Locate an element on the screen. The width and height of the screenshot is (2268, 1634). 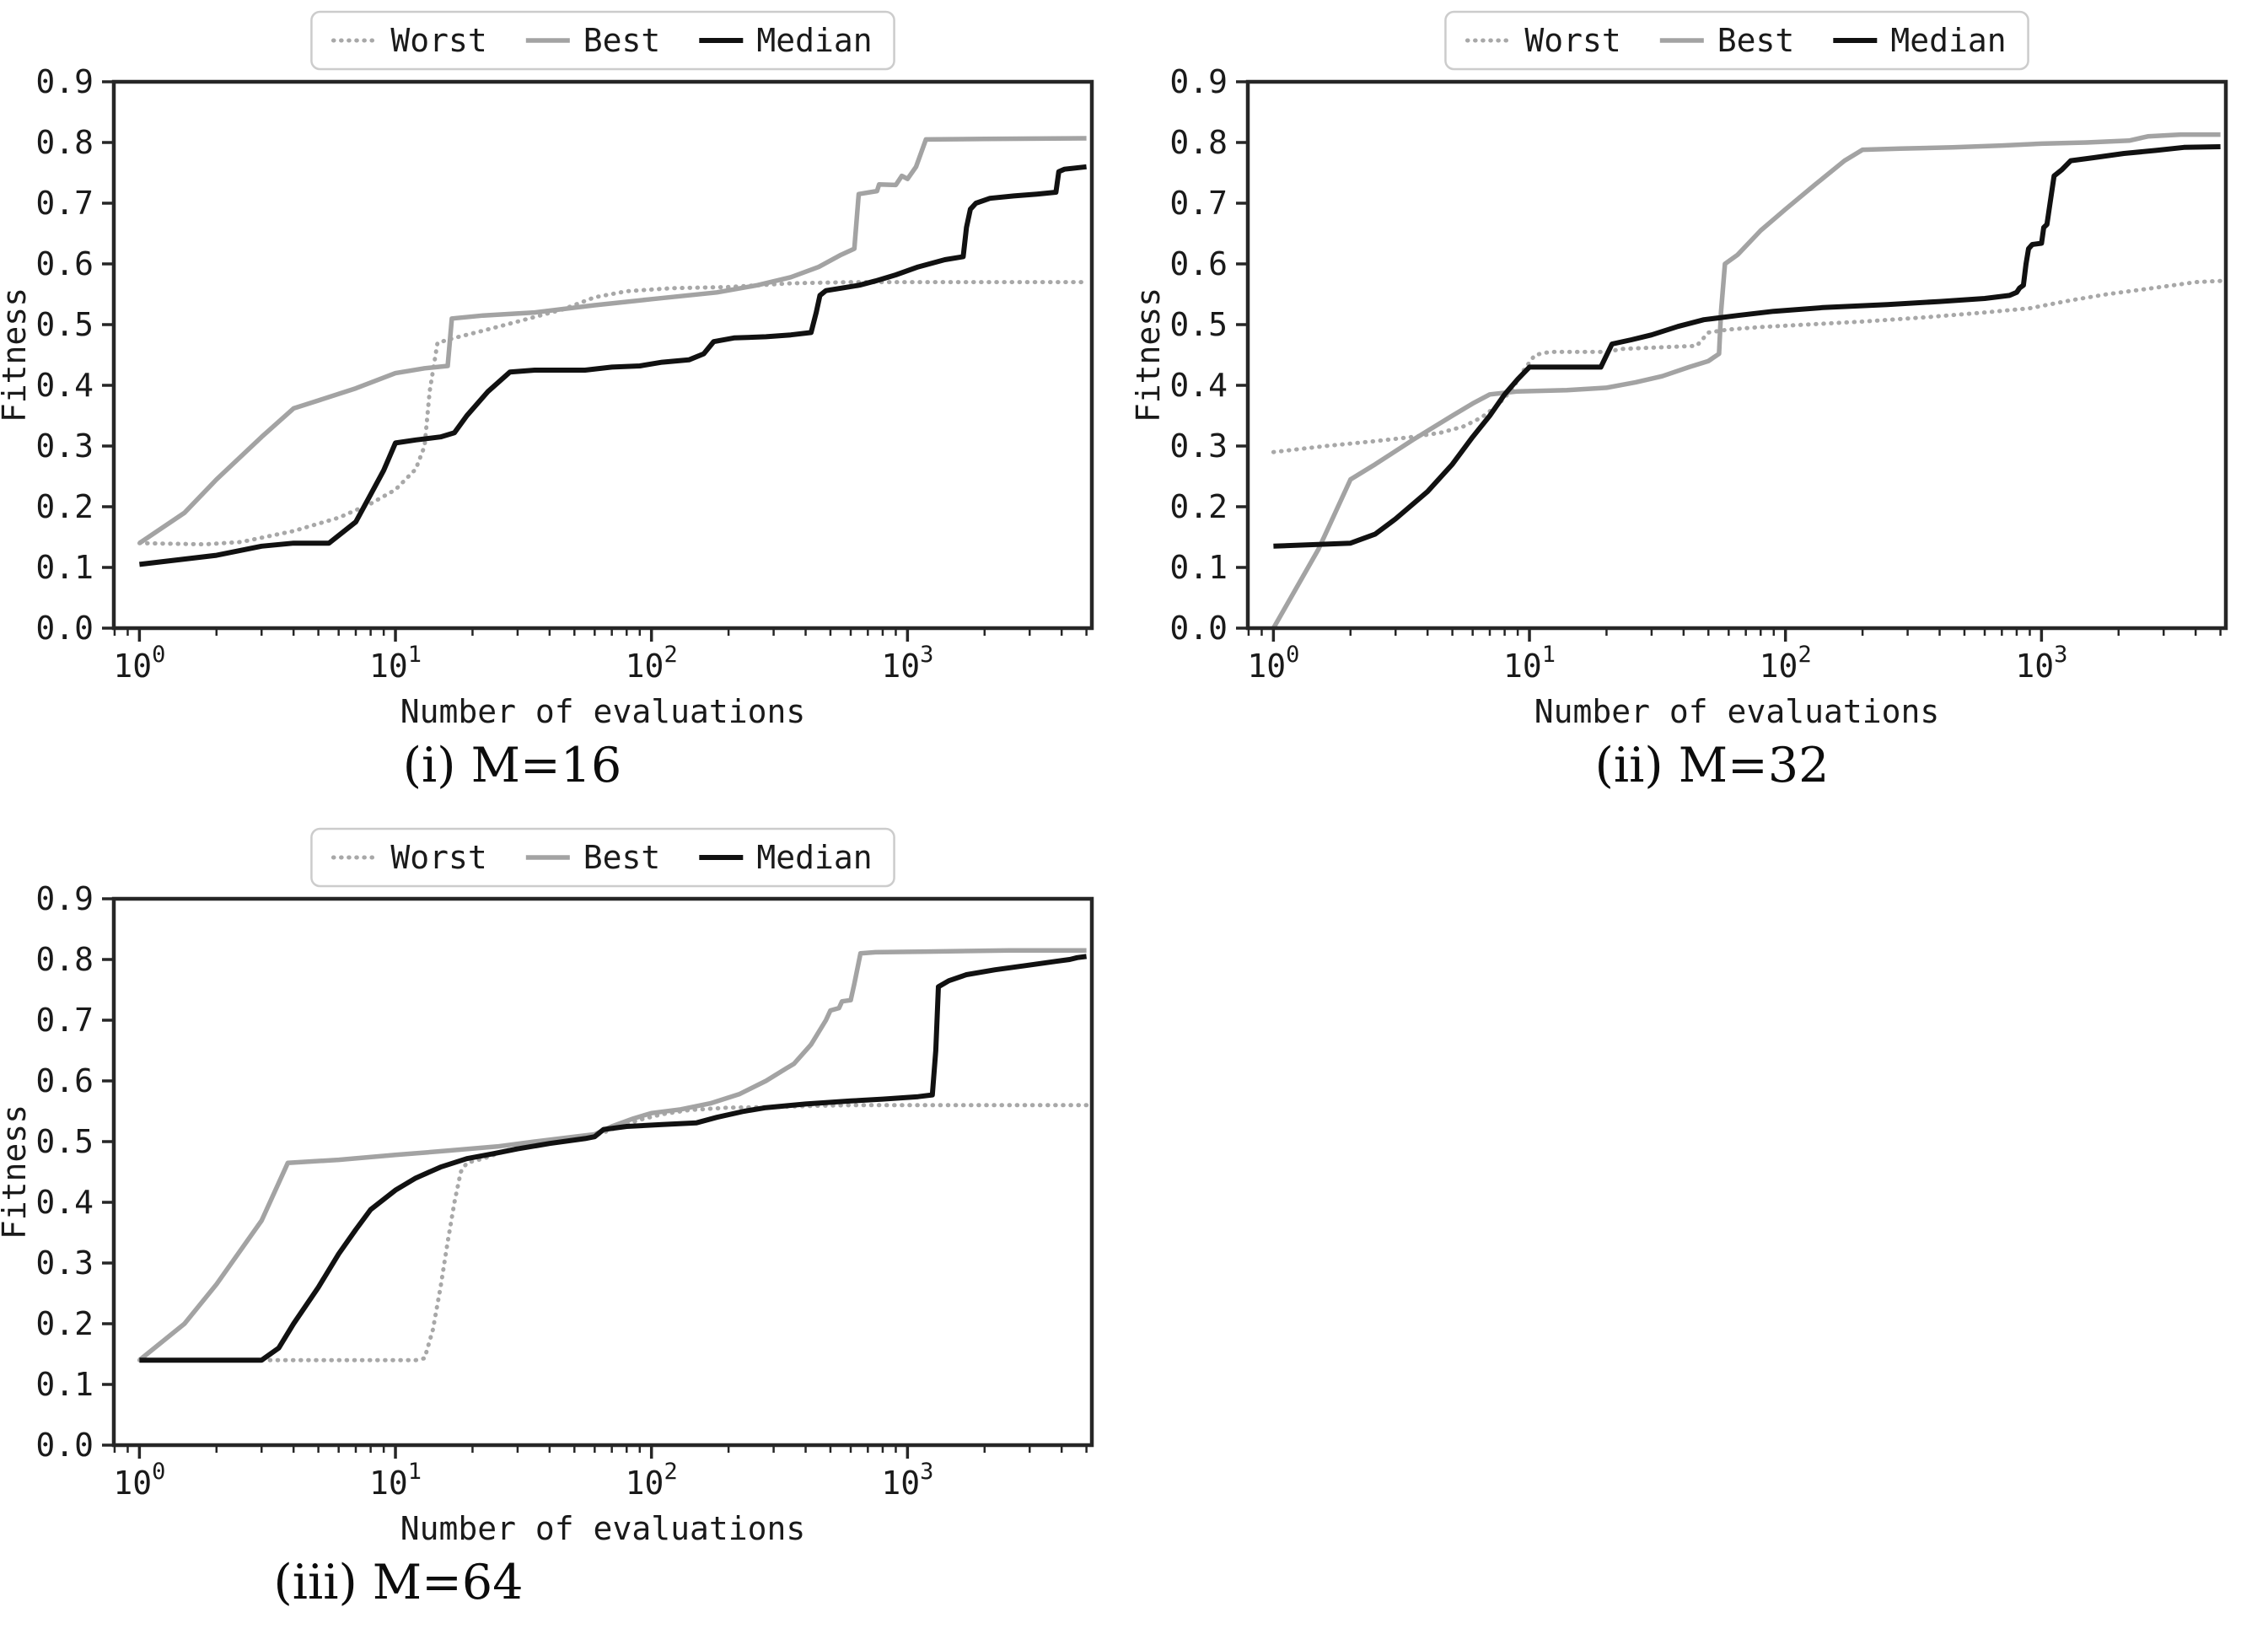
caption-m16: (i) M=16 is located at coordinates (512, 766).